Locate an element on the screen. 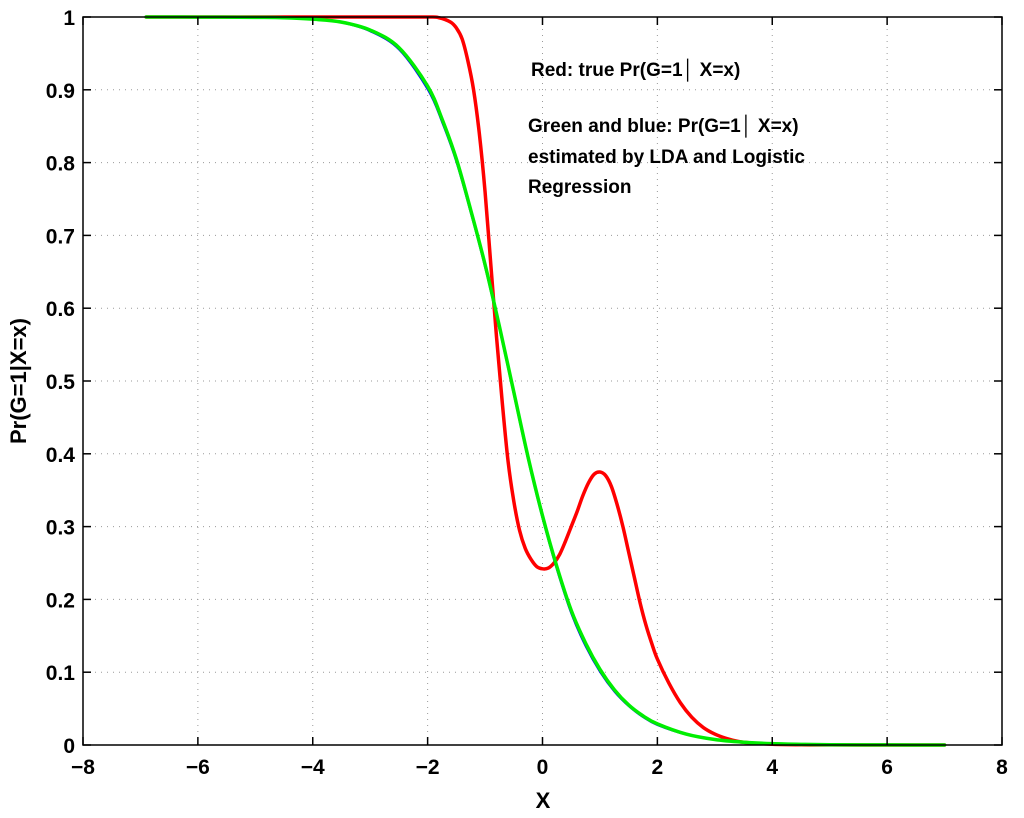  annotation-estimated: estimated by LDA and Logistic is located at coordinates (666, 157).